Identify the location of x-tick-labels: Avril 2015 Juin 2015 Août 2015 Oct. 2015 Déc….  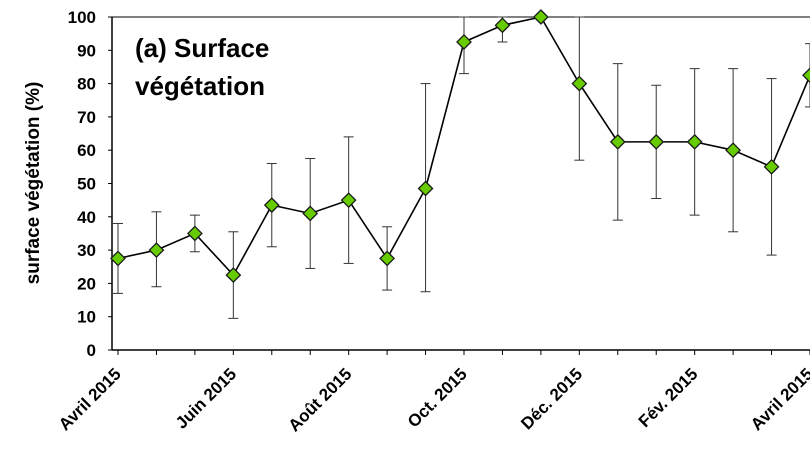
(432, 399).